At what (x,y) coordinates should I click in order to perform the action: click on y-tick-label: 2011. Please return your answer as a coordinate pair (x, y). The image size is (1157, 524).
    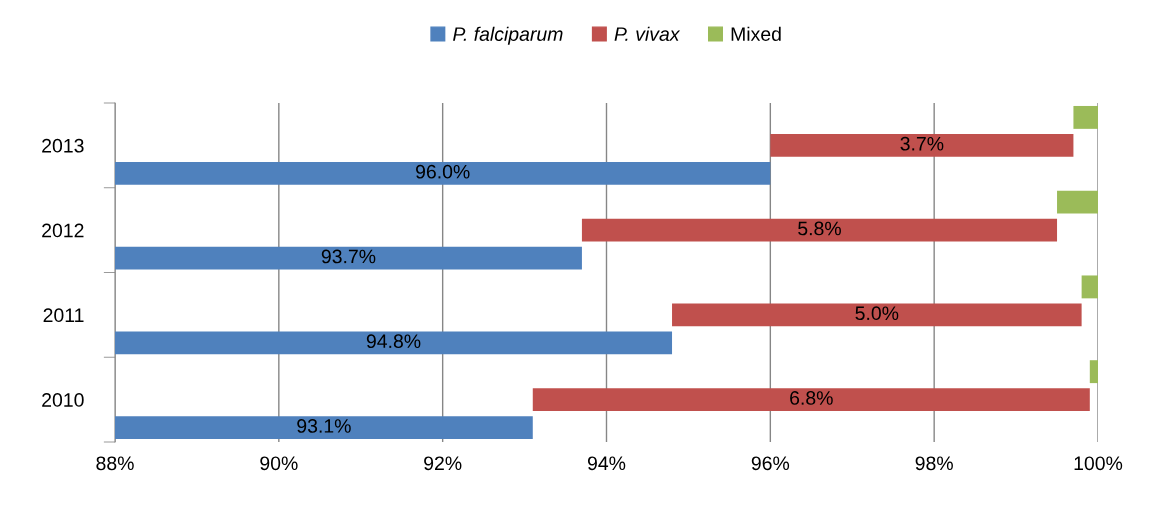
    Looking at the image, I should click on (63, 315).